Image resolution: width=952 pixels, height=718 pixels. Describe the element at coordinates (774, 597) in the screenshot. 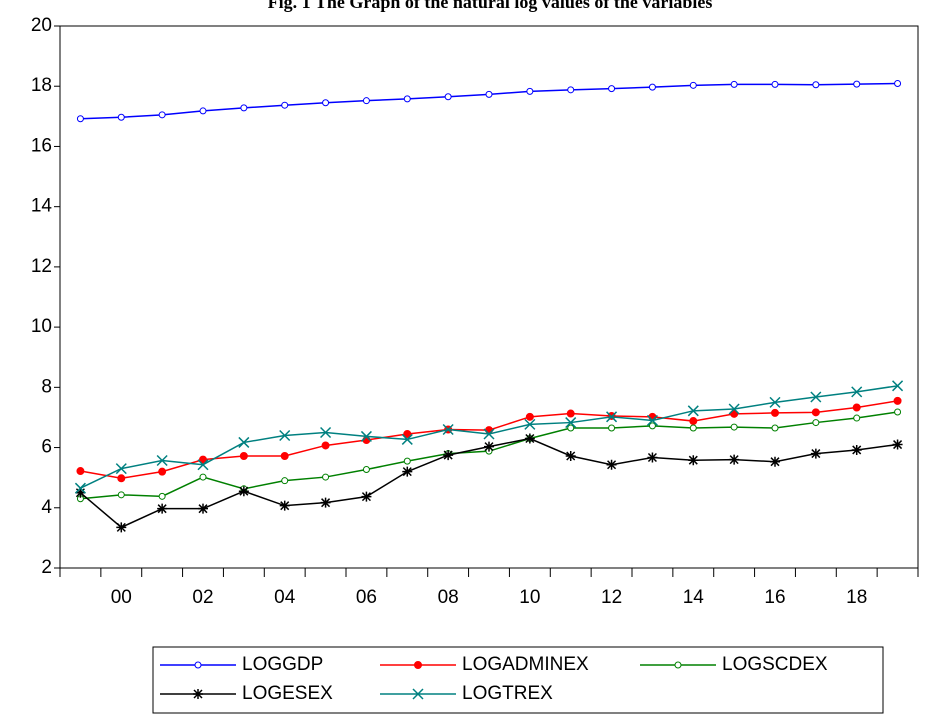

I see `x-tick-label: 16` at that location.